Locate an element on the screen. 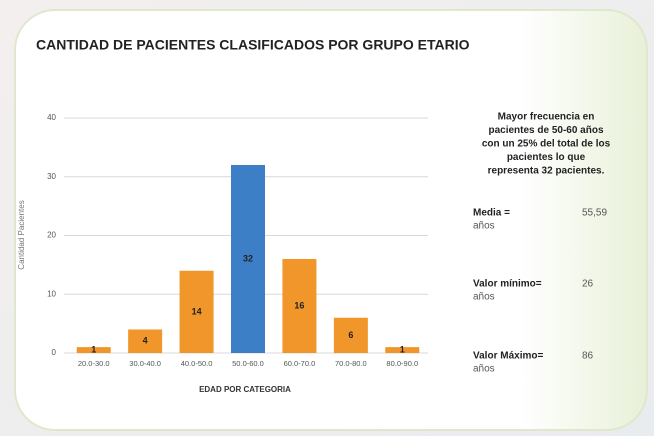 This screenshot has width=654, height=436. x-tick-label: 50.0-60.0 is located at coordinates (248, 363).